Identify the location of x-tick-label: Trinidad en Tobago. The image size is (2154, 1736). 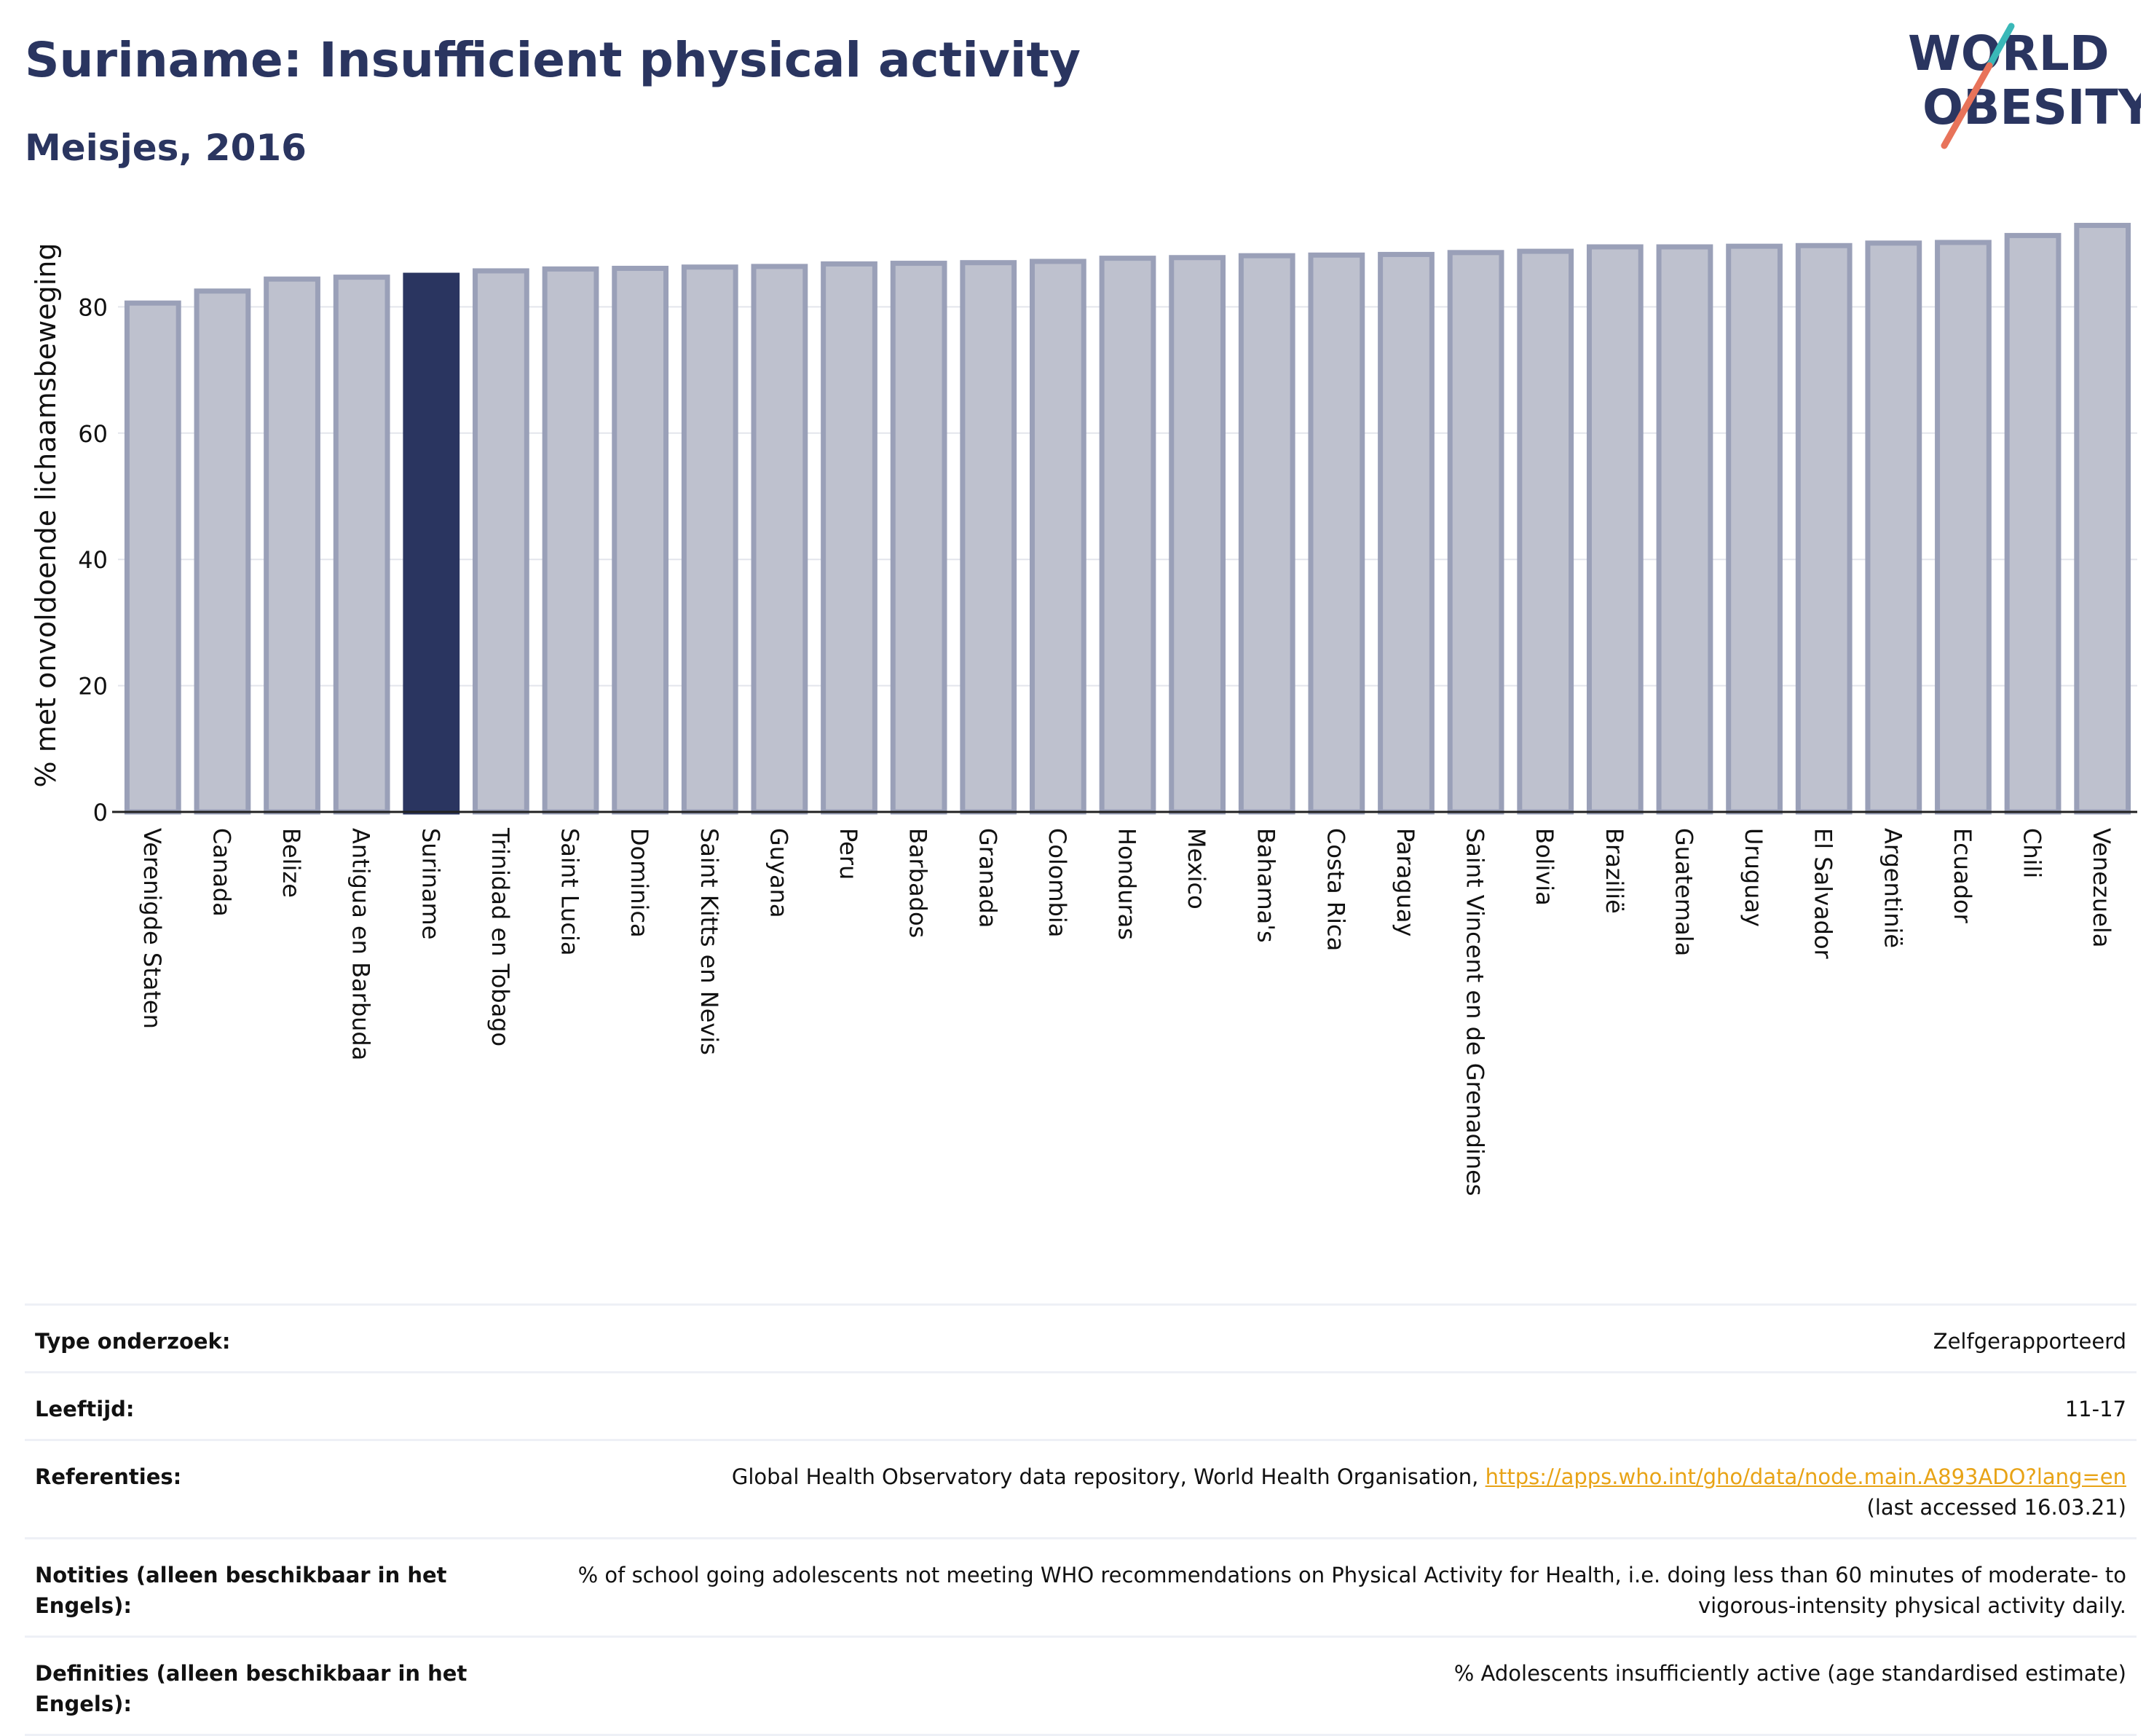
(500, 936).